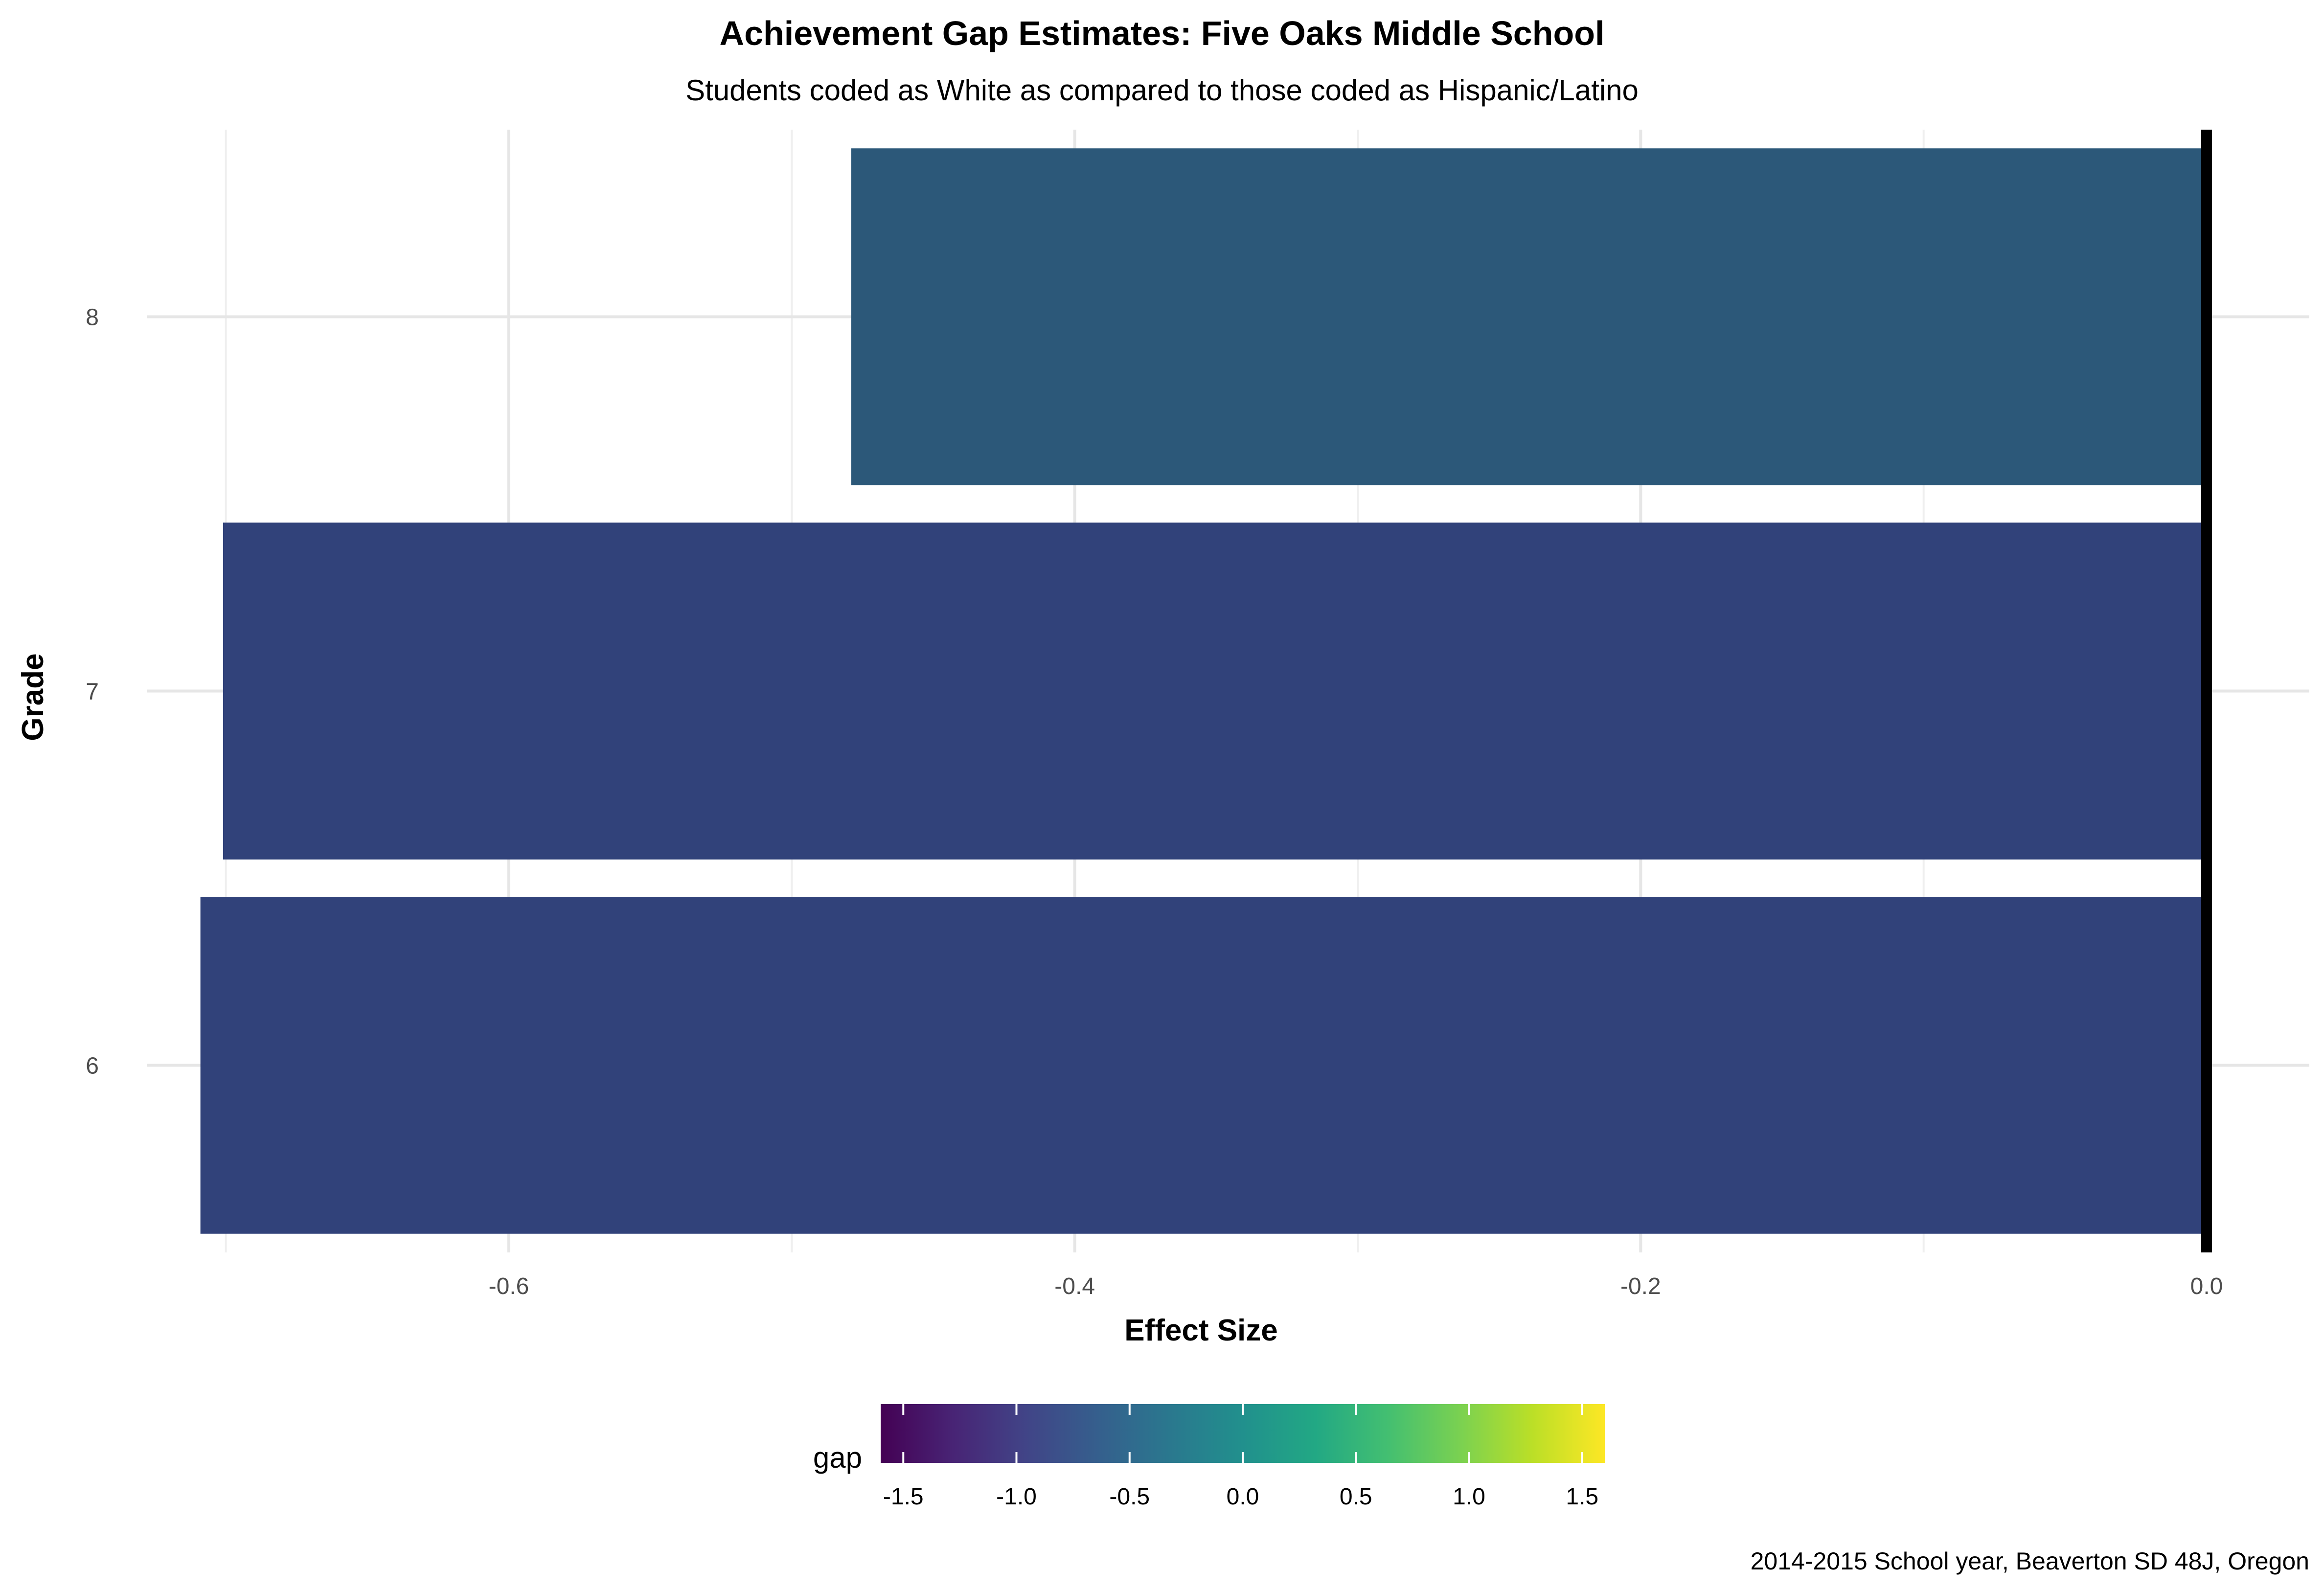 The width and height of the screenshot is (2324, 1590). I want to click on x-tick-label: -0.4, so click(1074, 1286).